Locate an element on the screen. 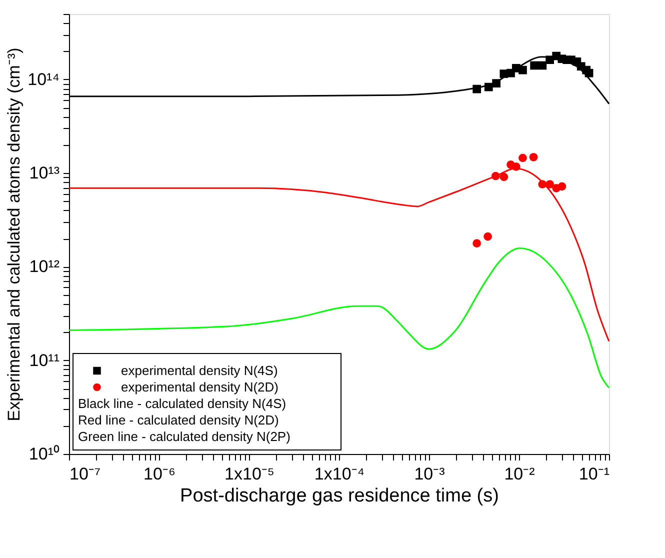 The height and width of the screenshot is (558, 665). legend-label: experimental density N(2D) is located at coordinates (200, 386).